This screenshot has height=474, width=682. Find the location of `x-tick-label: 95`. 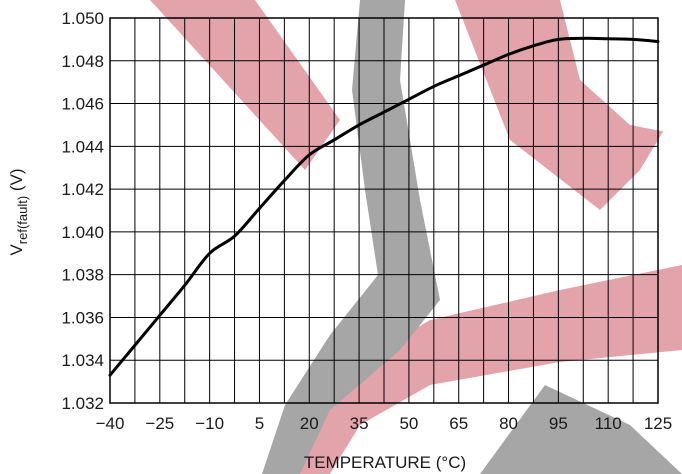

x-tick-label: 95 is located at coordinates (558, 423).